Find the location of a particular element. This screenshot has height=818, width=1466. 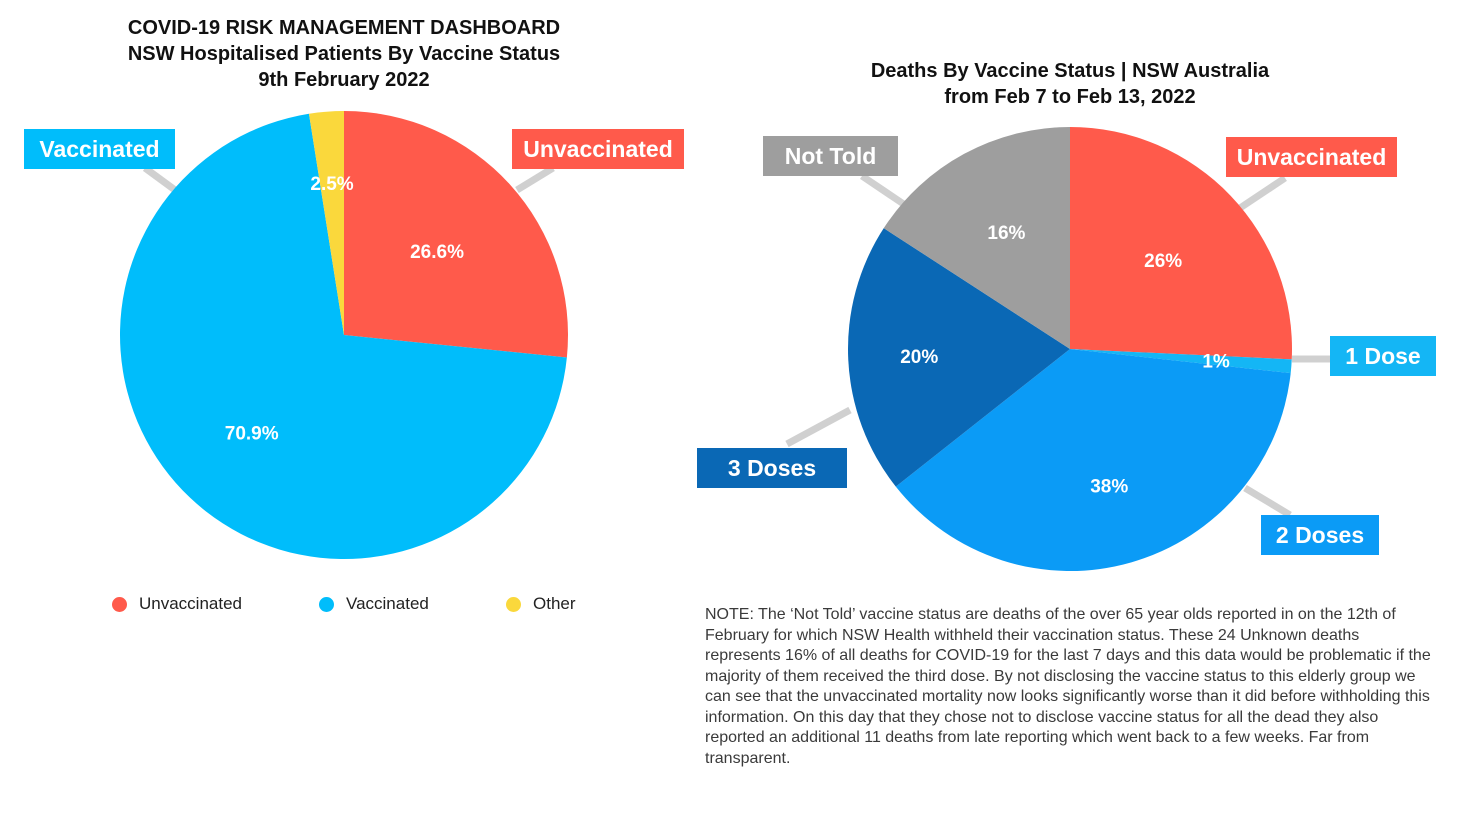

legend-dot-unvaccinated is located at coordinates (119, 604).